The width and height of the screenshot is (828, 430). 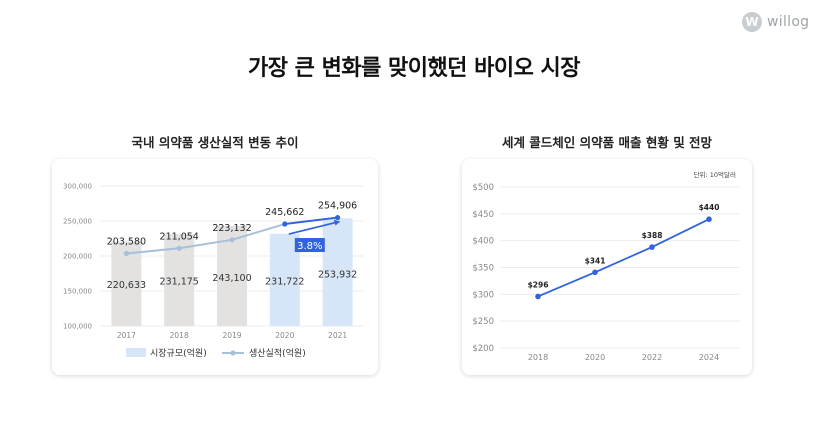 I want to click on y-tick-label: $250, so click(x=483, y=322).